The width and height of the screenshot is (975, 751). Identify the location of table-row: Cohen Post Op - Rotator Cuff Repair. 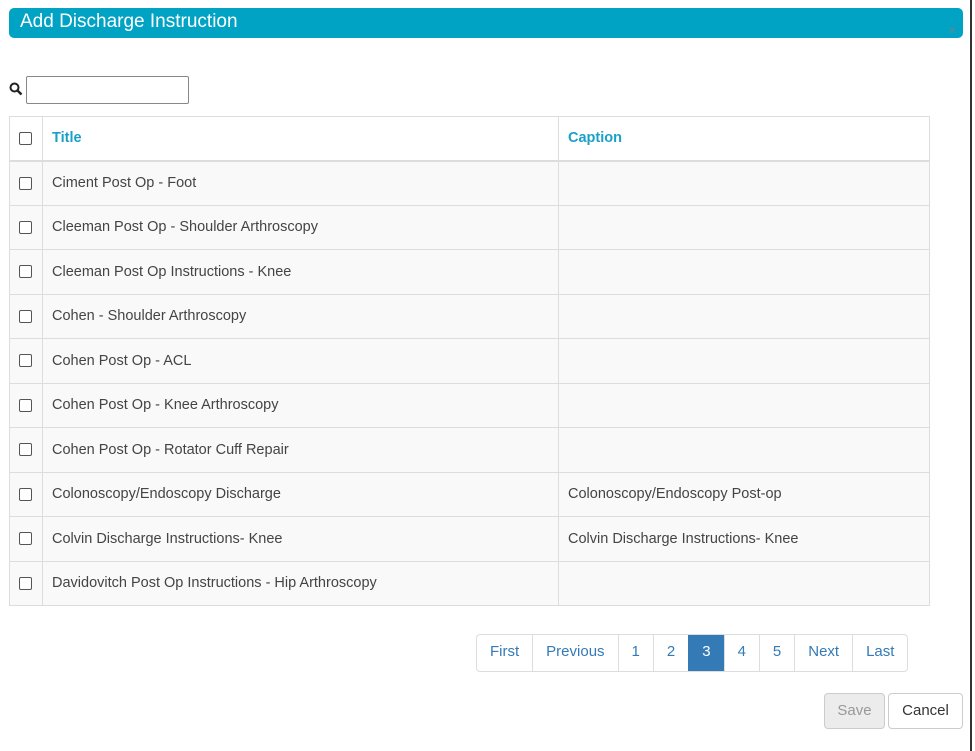
(469, 450).